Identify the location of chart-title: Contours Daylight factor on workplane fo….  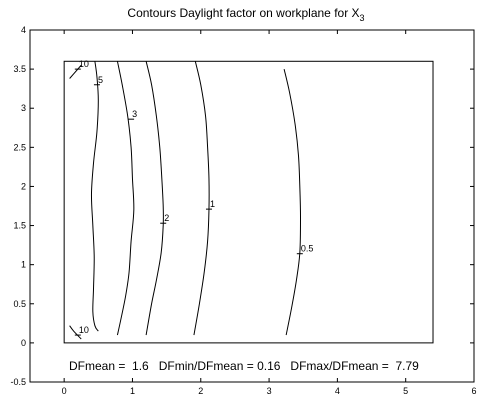
(245, 14).